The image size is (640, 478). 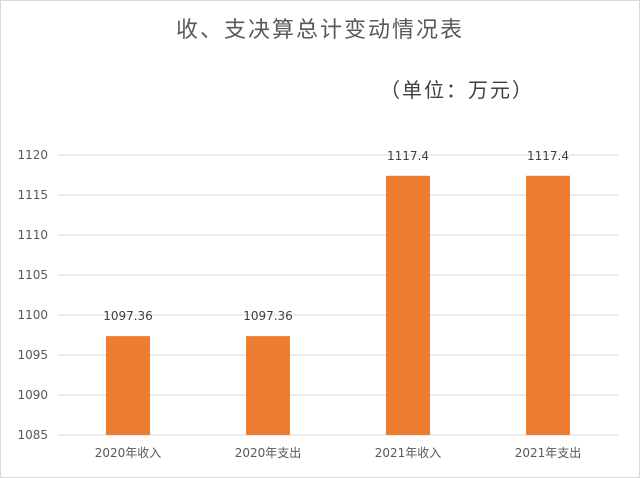 I want to click on y-tick-label: 1100, so click(x=32, y=315).